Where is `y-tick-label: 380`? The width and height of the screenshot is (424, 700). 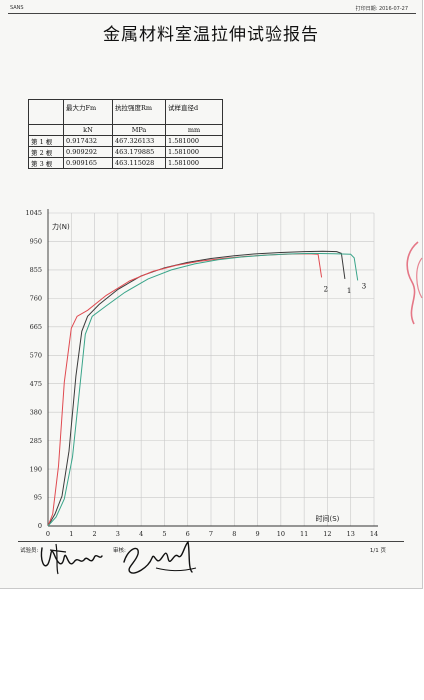 y-tick-label: 380 is located at coordinates (36, 412).